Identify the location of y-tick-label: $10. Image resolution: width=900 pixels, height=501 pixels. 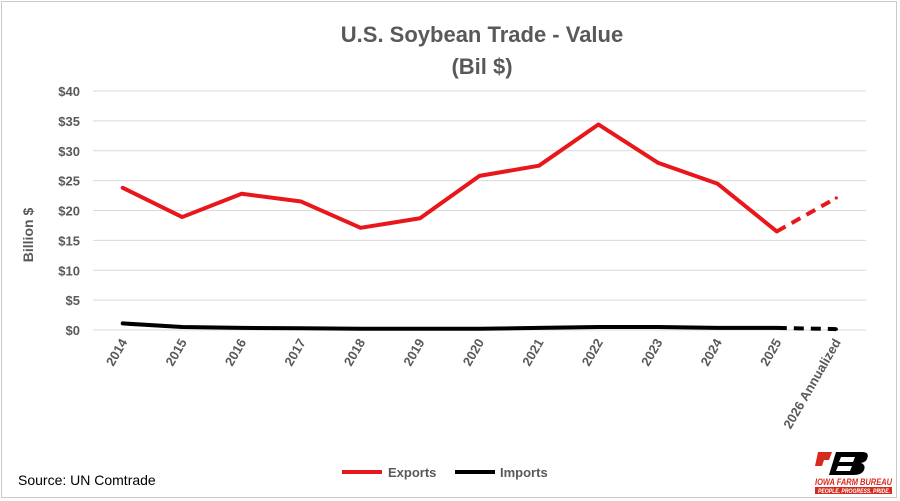
(69, 270).